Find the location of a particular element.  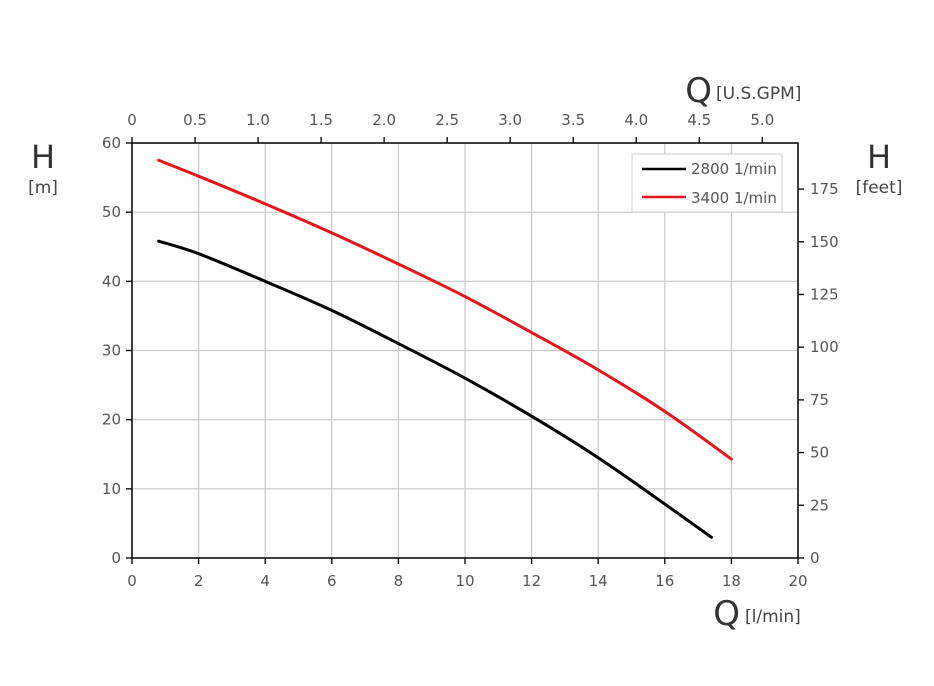

y-left-tick-label: 20 is located at coordinates (111, 420).